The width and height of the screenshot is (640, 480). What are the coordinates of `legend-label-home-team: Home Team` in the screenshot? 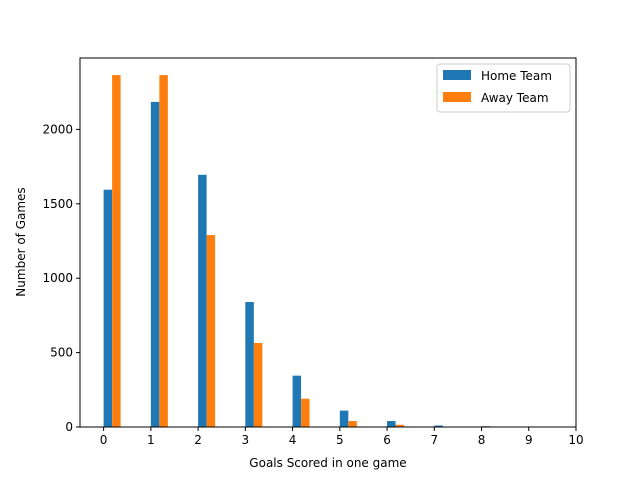 It's located at (516, 76).